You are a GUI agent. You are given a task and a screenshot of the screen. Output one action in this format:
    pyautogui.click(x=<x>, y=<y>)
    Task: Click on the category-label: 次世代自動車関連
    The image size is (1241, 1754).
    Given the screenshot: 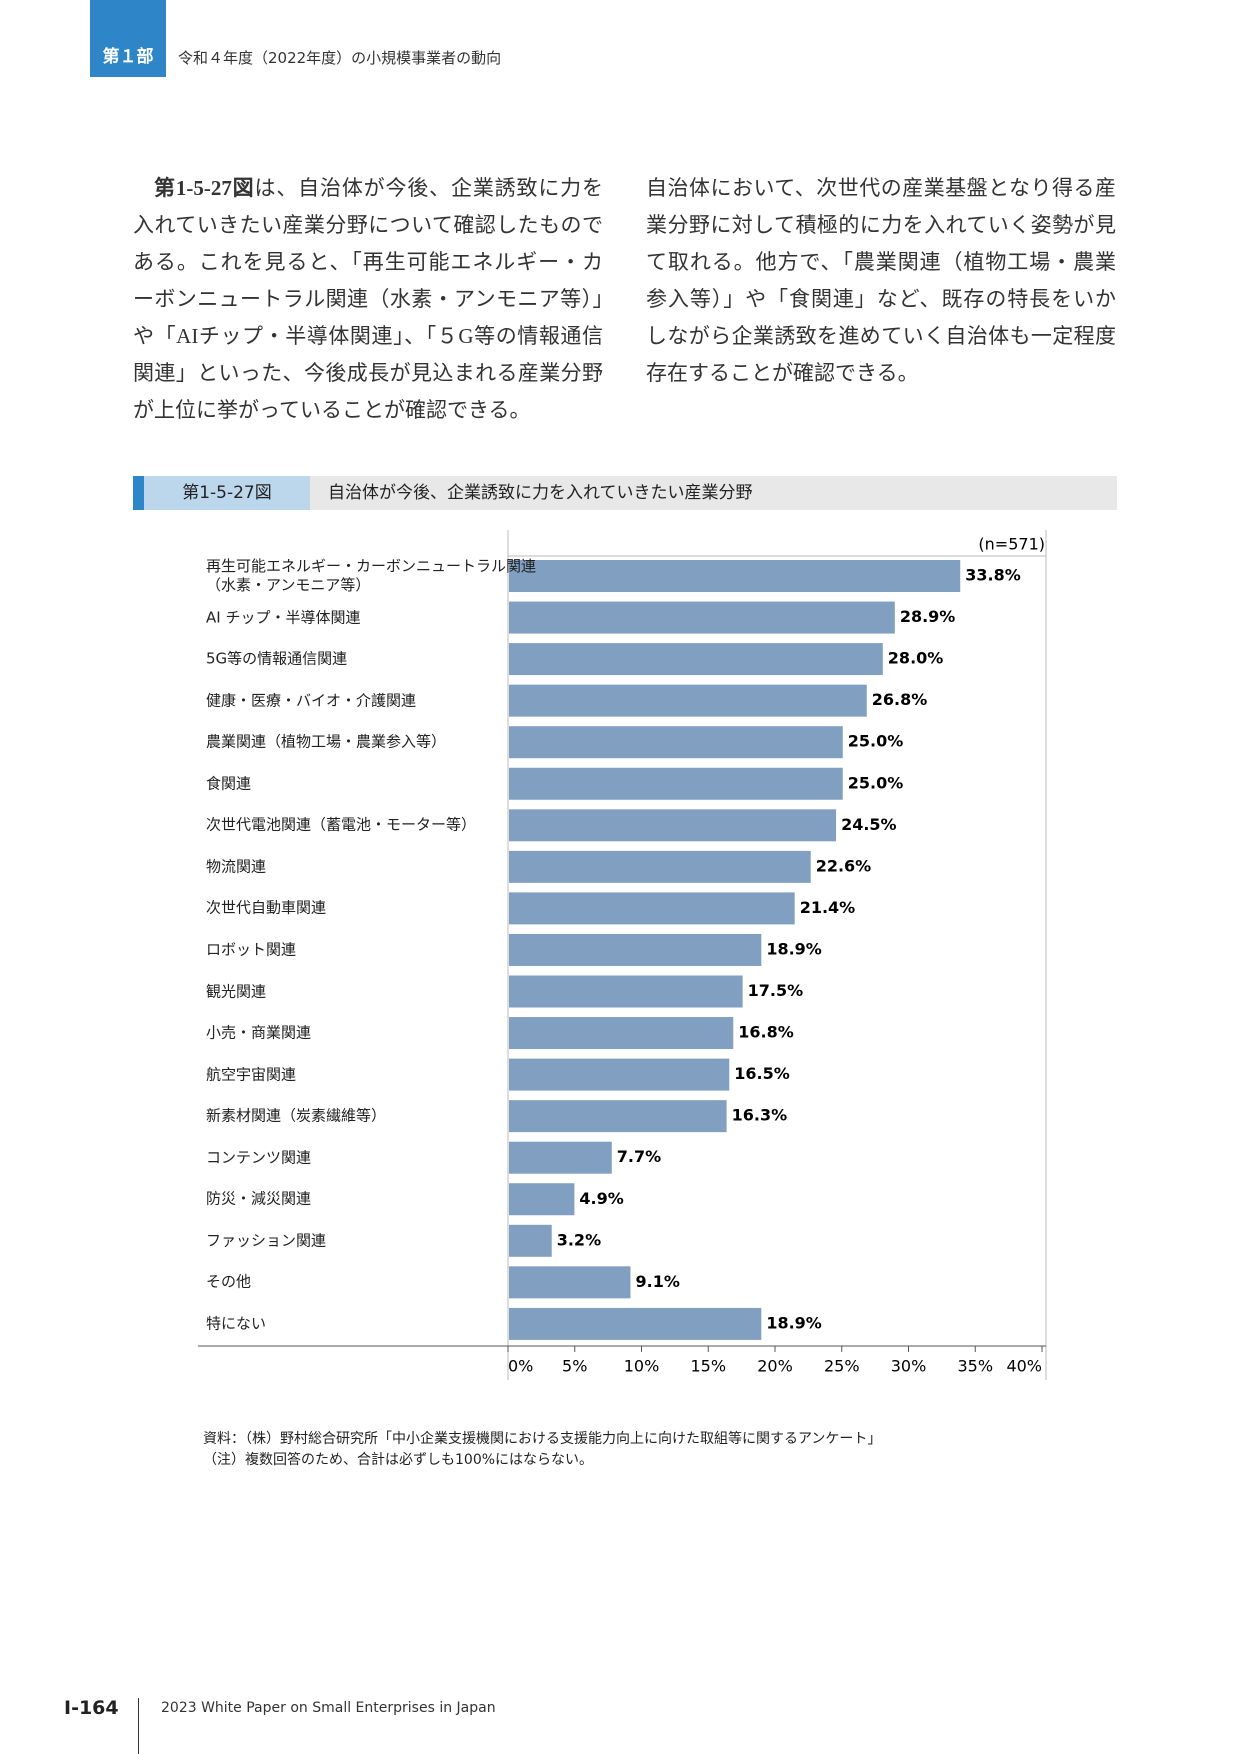 What is the action you would take?
    pyautogui.click(x=266, y=907)
    